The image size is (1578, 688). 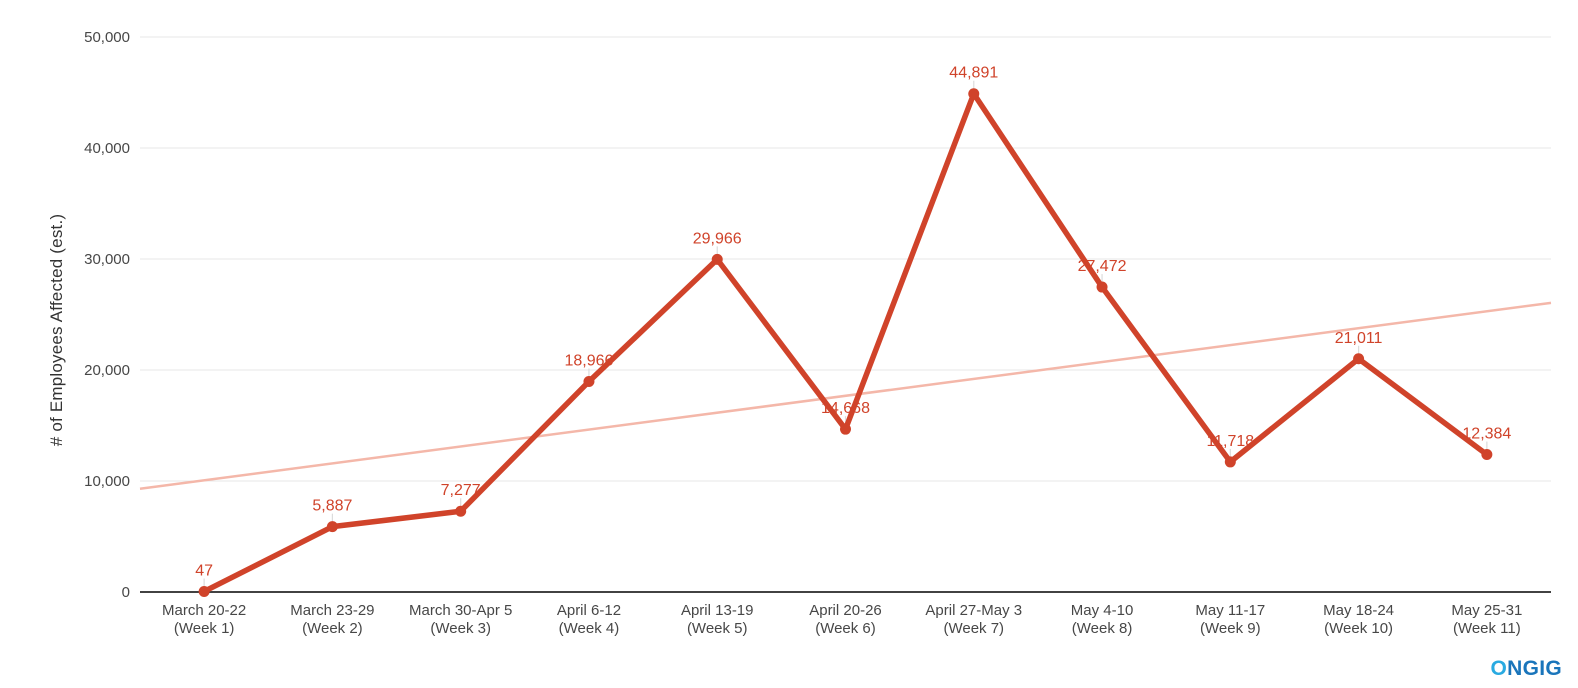 What do you see at coordinates (1102, 266) in the screenshot?
I see `data-point-label: 27,472` at bounding box center [1102, 266].